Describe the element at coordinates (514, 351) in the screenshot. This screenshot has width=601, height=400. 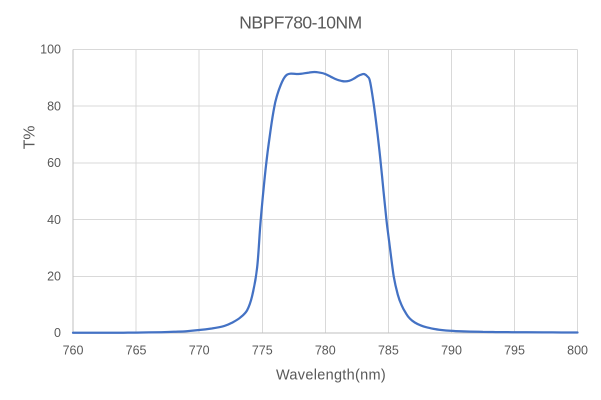
I see `svg-text: 795` at that location.